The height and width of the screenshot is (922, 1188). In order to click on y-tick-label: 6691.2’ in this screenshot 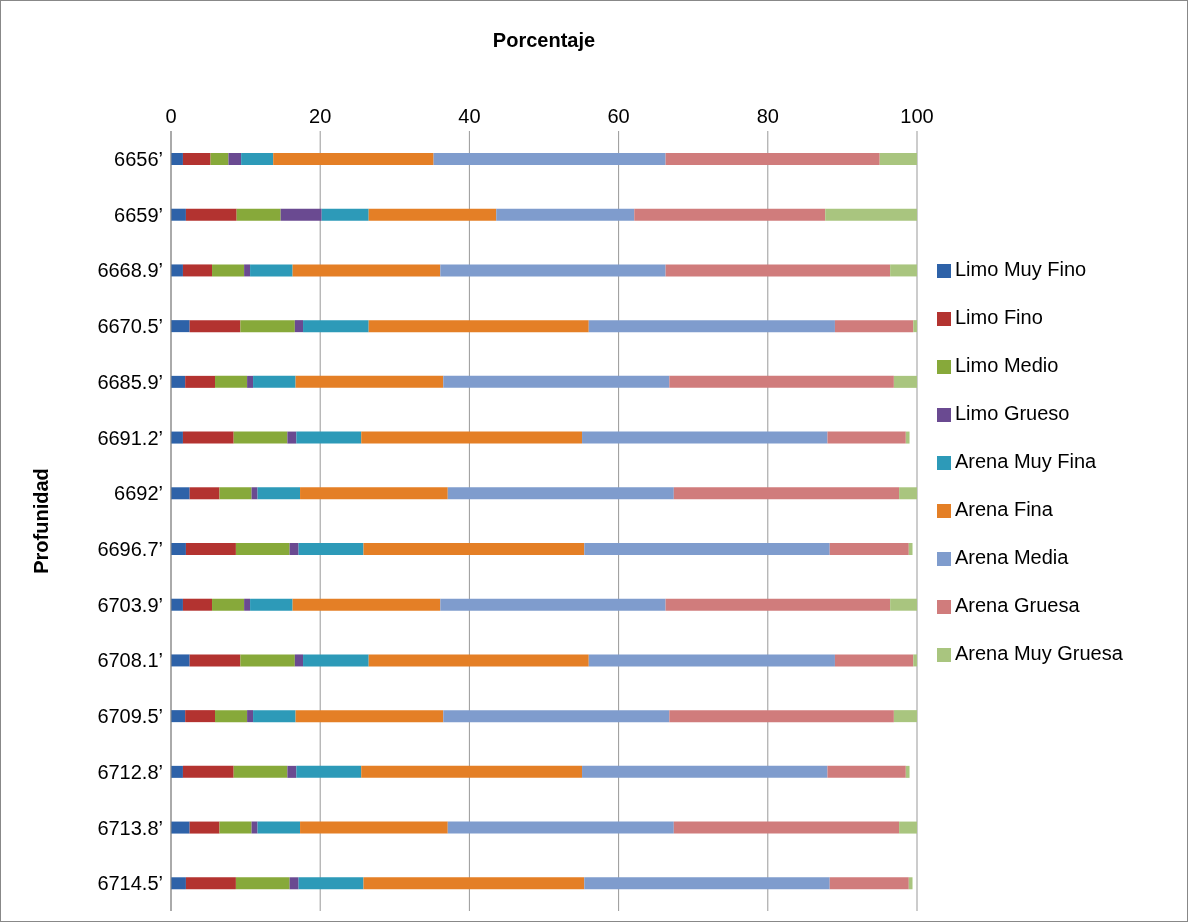, I will do `click(130, 437)`.